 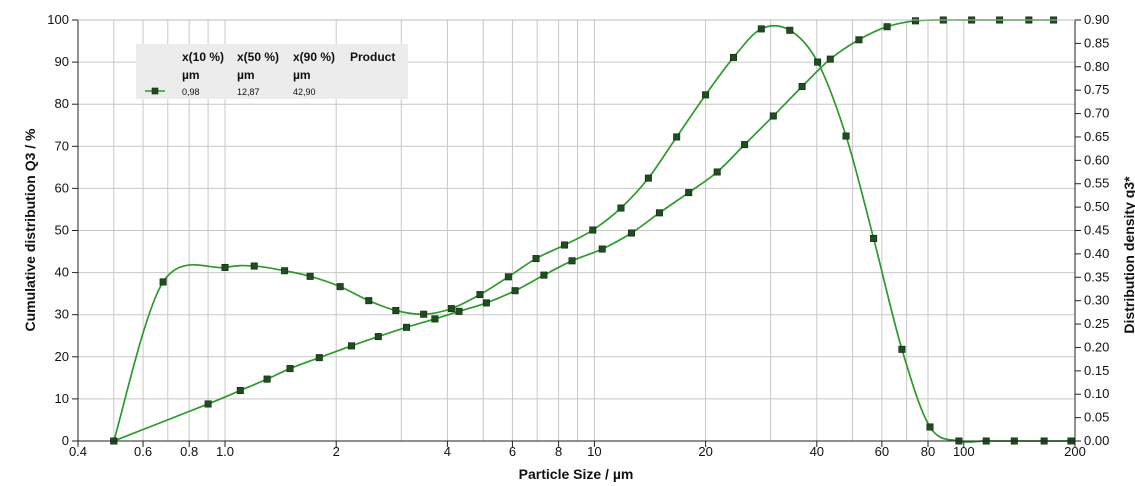 I want to click on x-tick-label: 10, so click(x=594, y=451).